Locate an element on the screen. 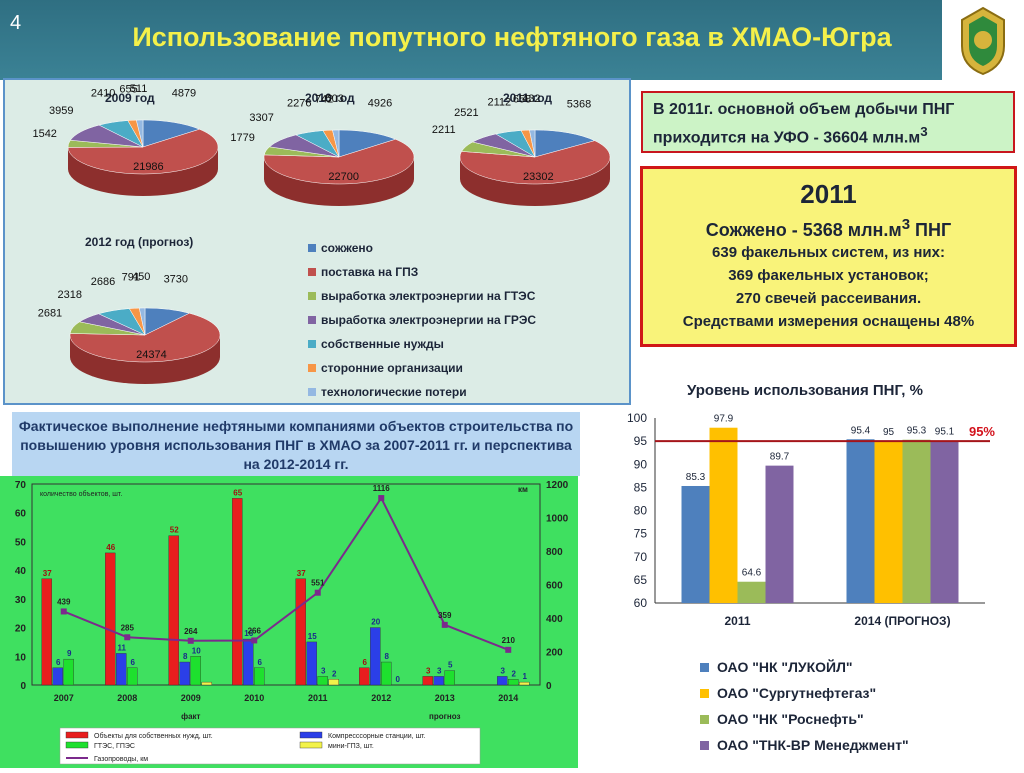 This screenshot has height=773, width=1024. bar-value-label: 16 is located at coordinates (248, 633).